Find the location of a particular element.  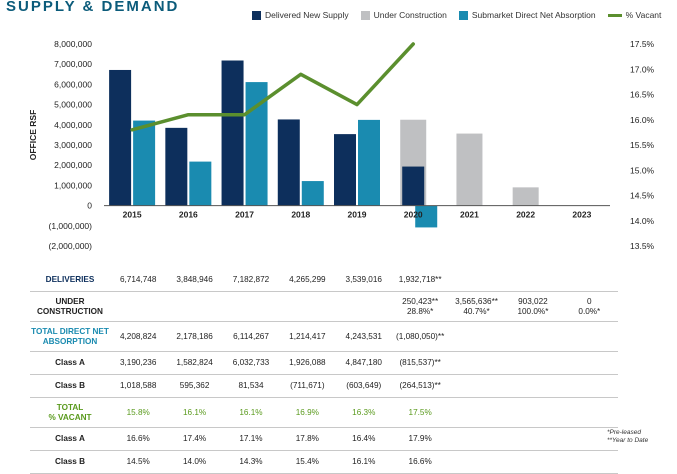

table-cell: 15.8% is located at coordinates (138, 412).